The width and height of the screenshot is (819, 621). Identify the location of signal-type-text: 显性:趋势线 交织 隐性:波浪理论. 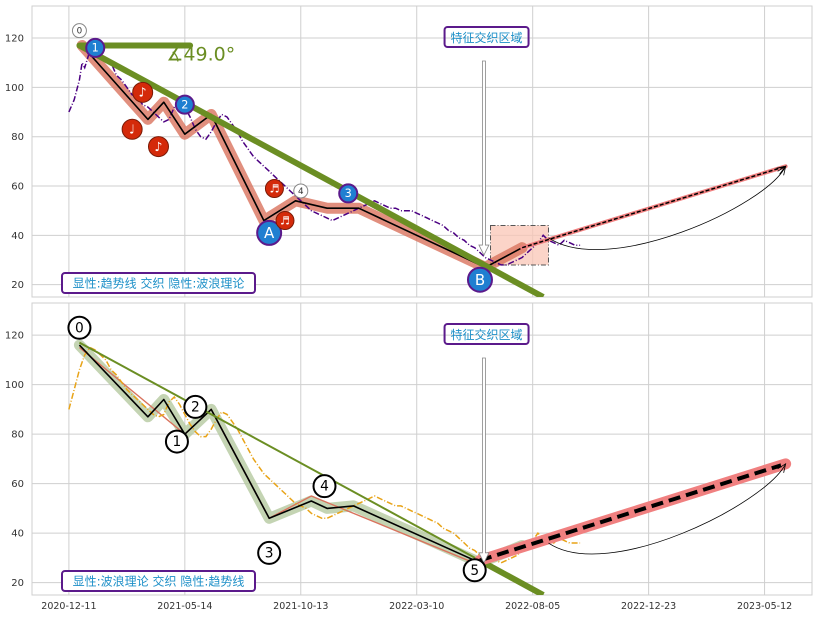
(159, 283).